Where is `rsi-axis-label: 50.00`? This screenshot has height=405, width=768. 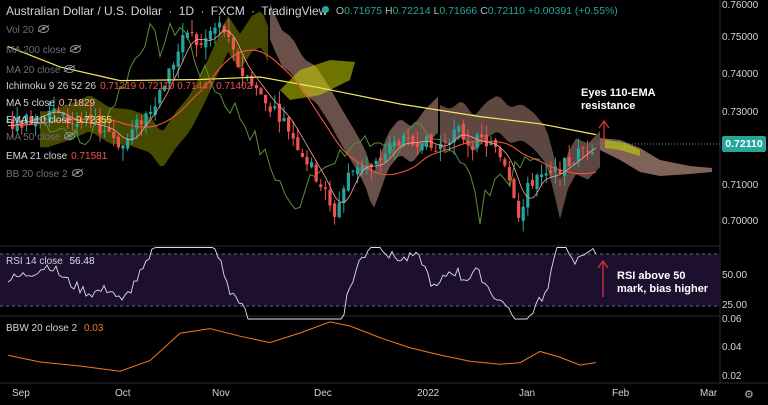 rsi-axis-label: 50.00 is located at coordinates (735, 275).